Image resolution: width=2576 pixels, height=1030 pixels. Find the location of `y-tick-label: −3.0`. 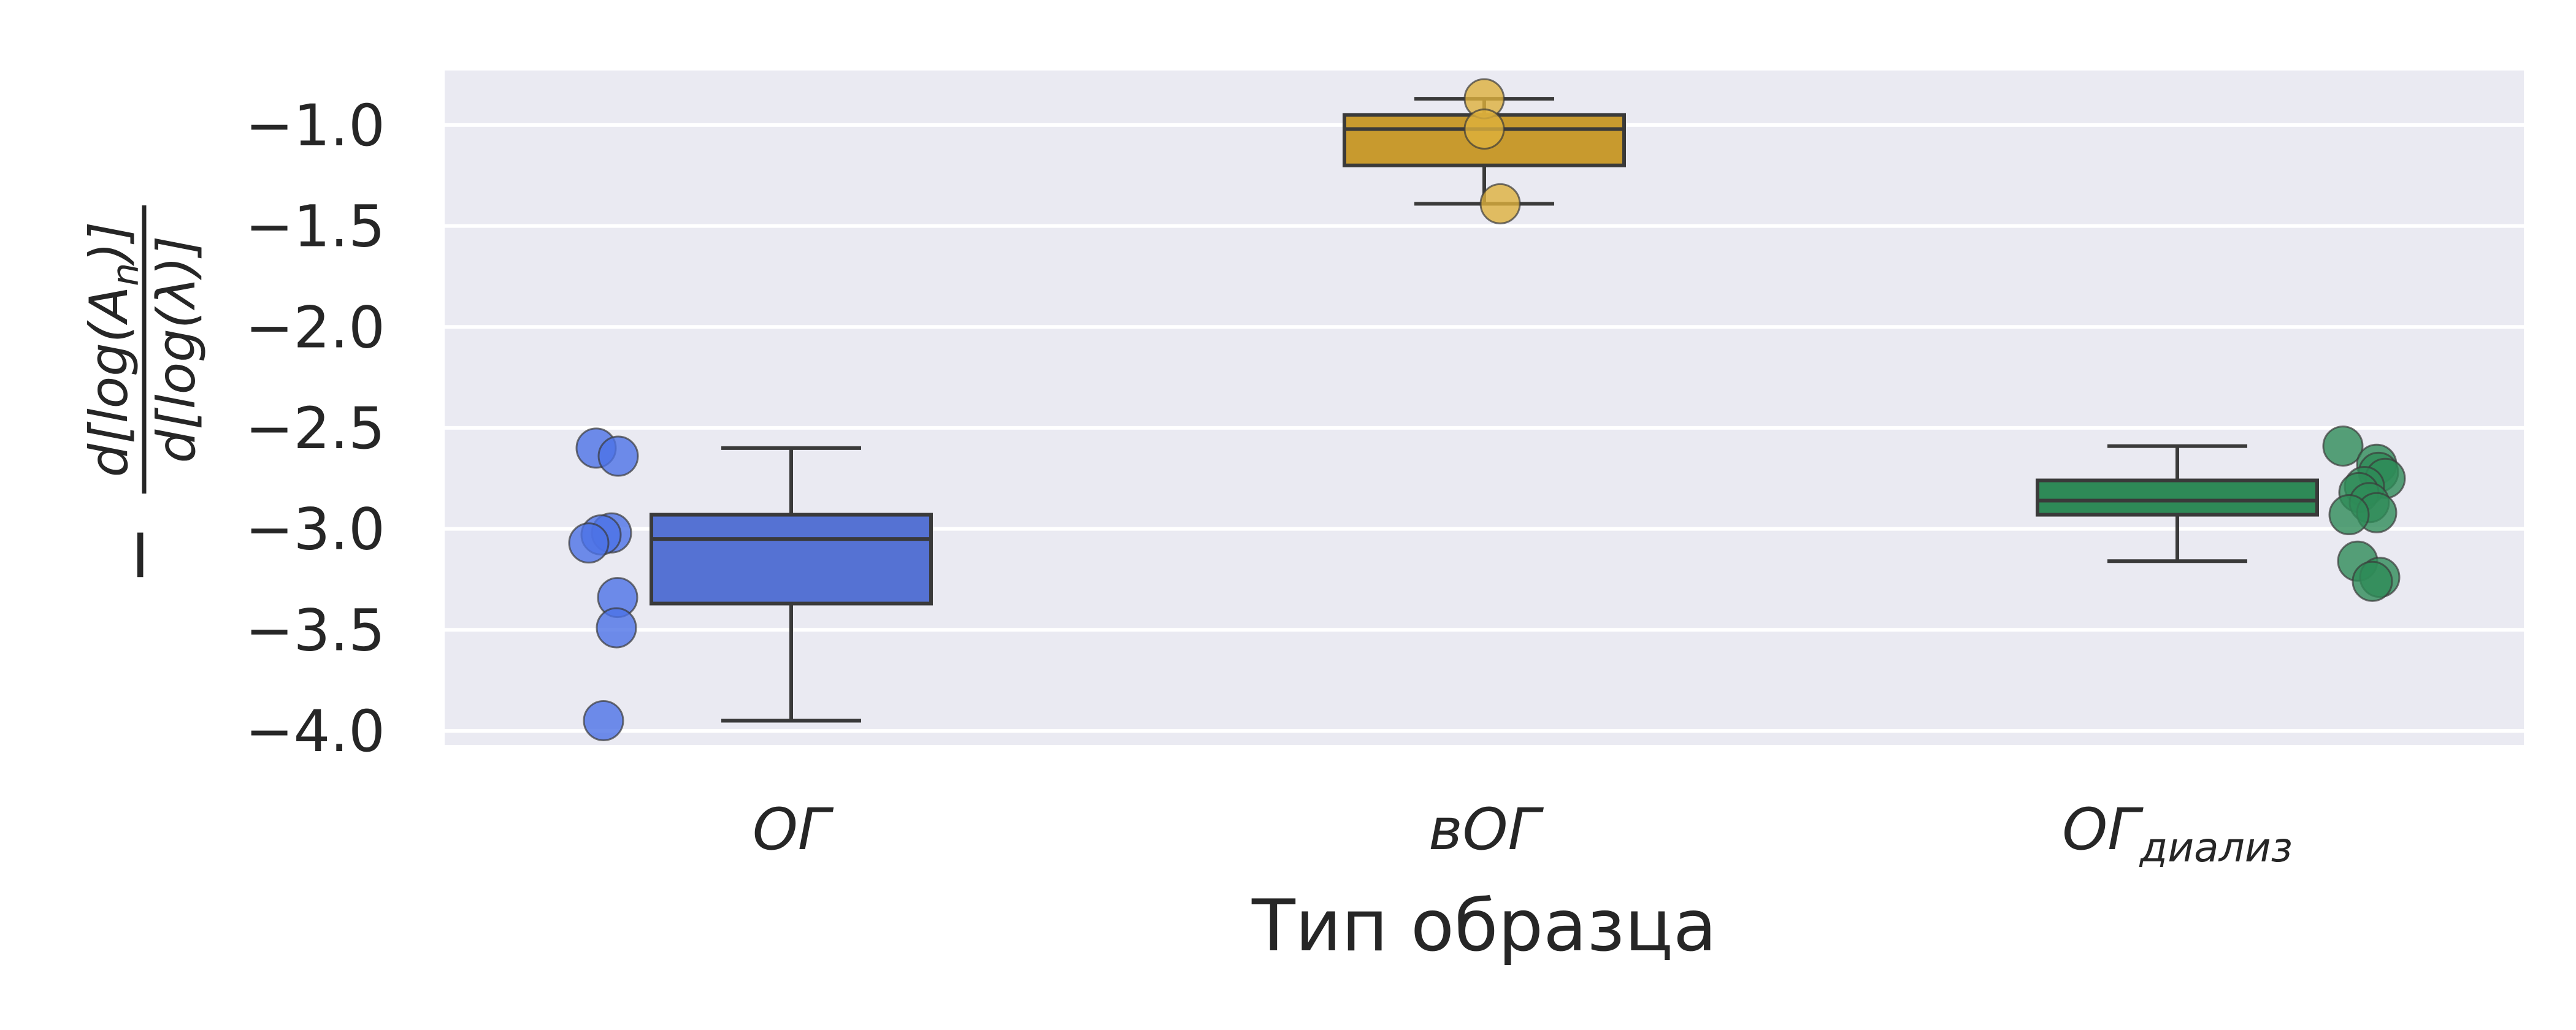

y-tick-label: −3.0 is located at coordinates (315, 530).